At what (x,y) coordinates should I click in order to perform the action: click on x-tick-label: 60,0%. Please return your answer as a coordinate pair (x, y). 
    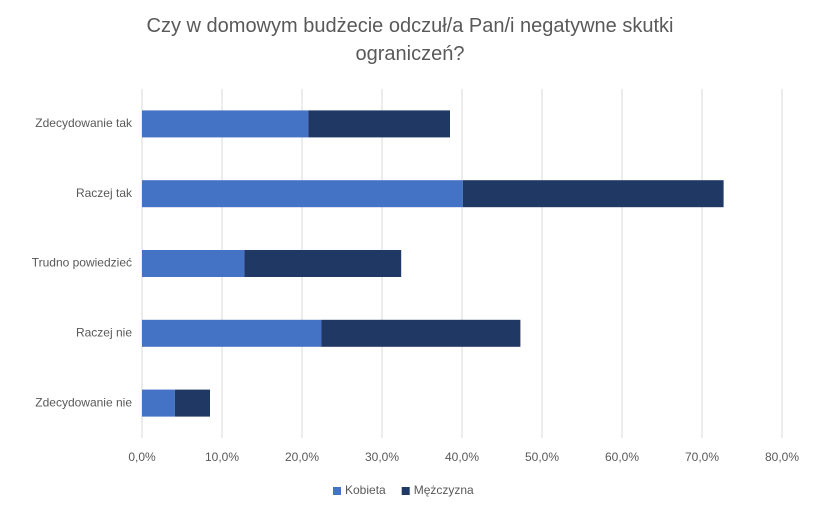
    Looking at the image, I should click on (622, 457).